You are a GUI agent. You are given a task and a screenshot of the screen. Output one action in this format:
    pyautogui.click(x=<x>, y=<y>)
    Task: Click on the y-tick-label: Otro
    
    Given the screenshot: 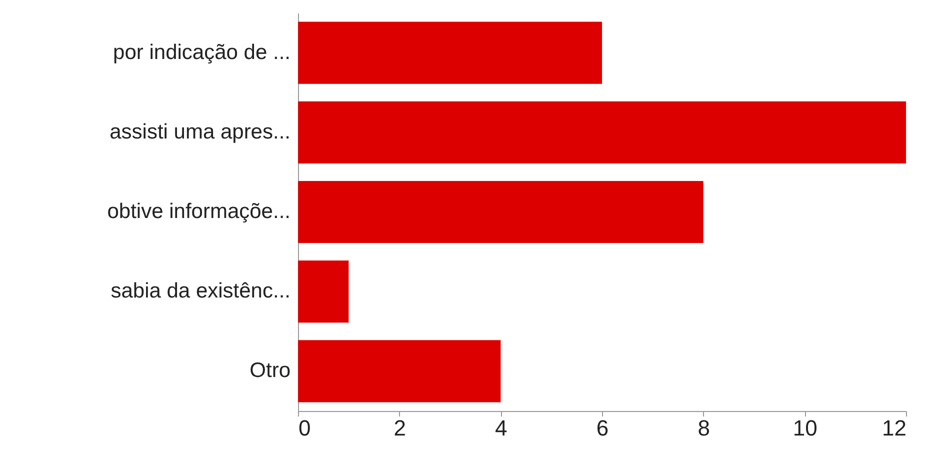 What is the action you would take?
    pyautogui.click(x=270, y=370)
    